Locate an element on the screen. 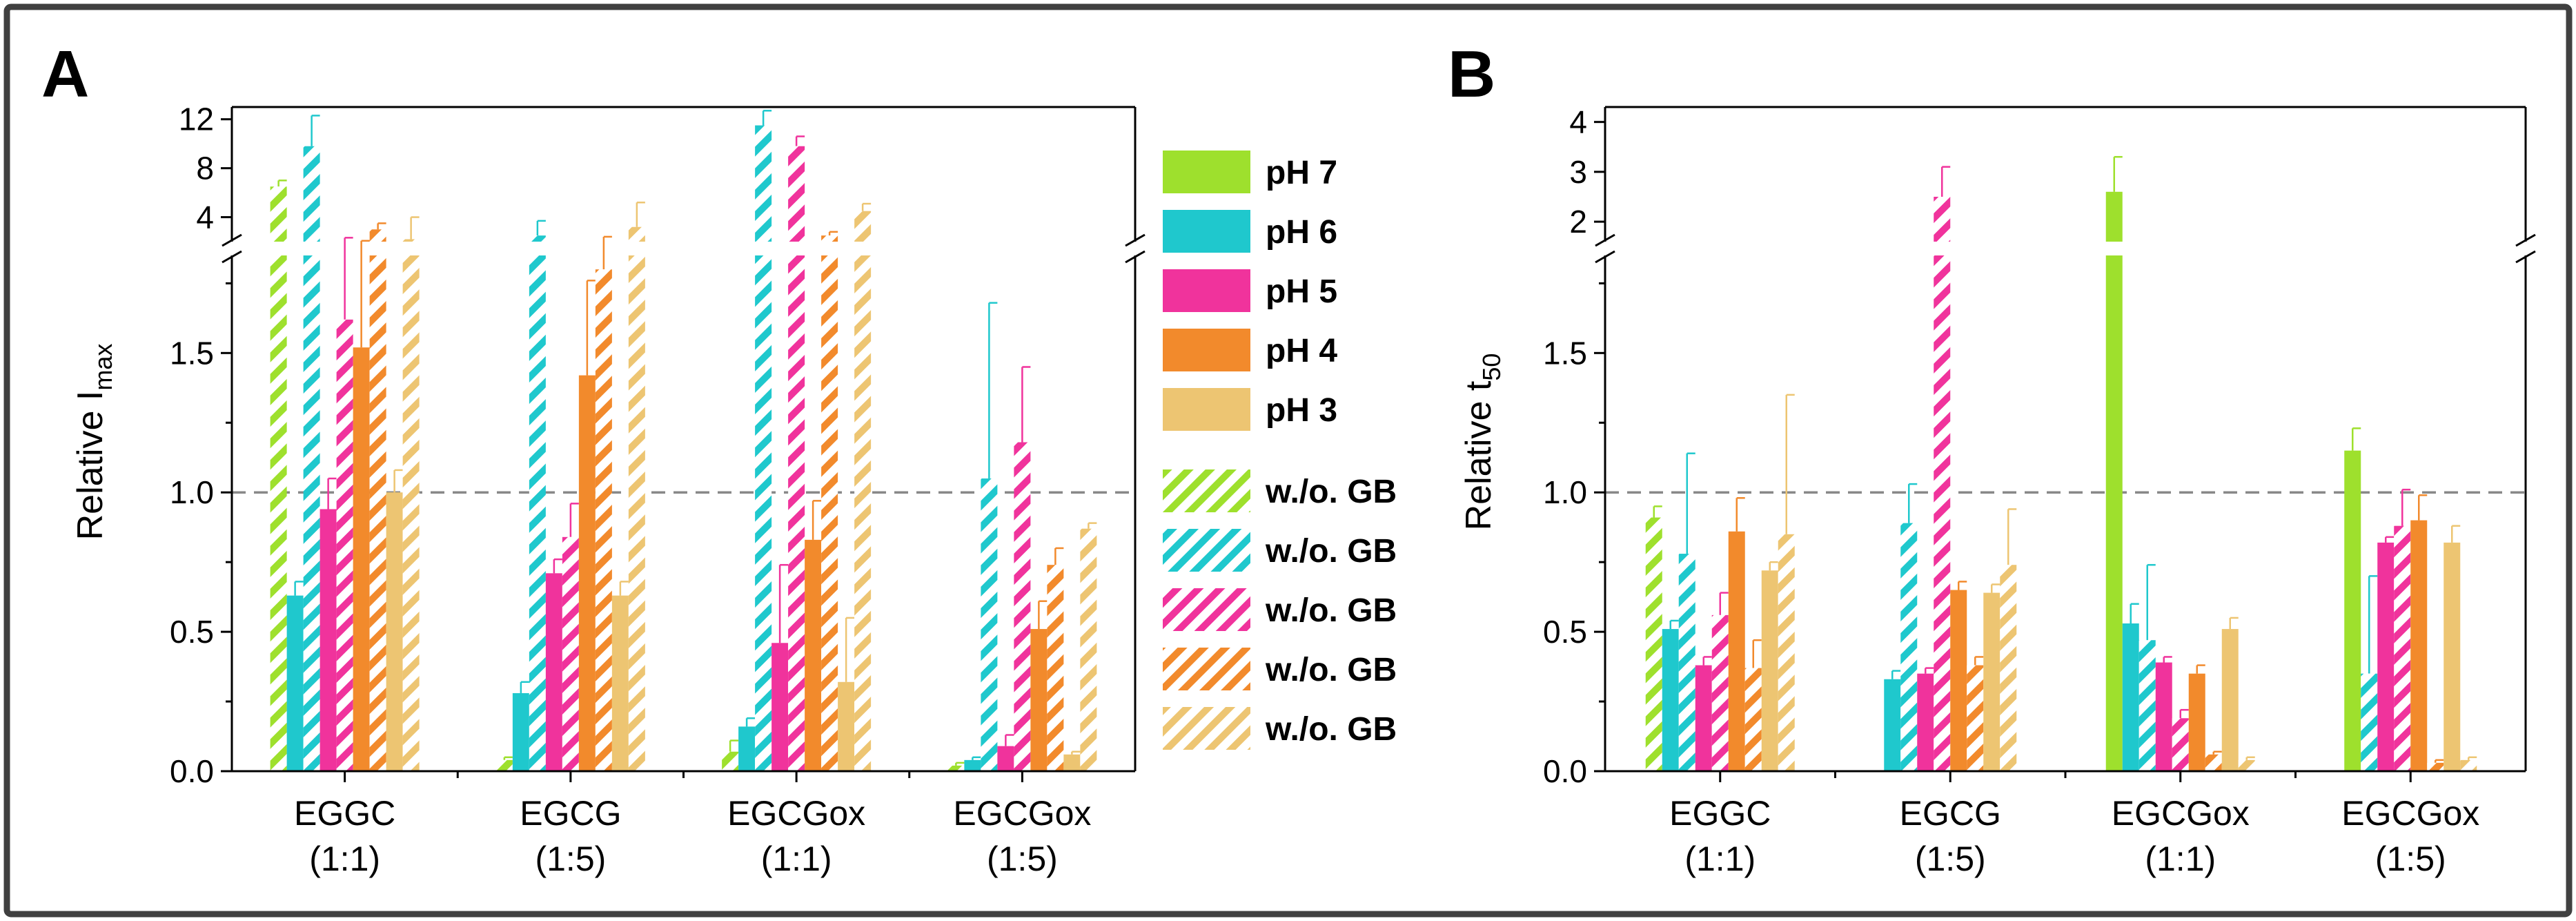 The height and width of the screenshot is (921, 2576). legend-label-ph-5: pH 5 is located at coordinates (1301, 291).